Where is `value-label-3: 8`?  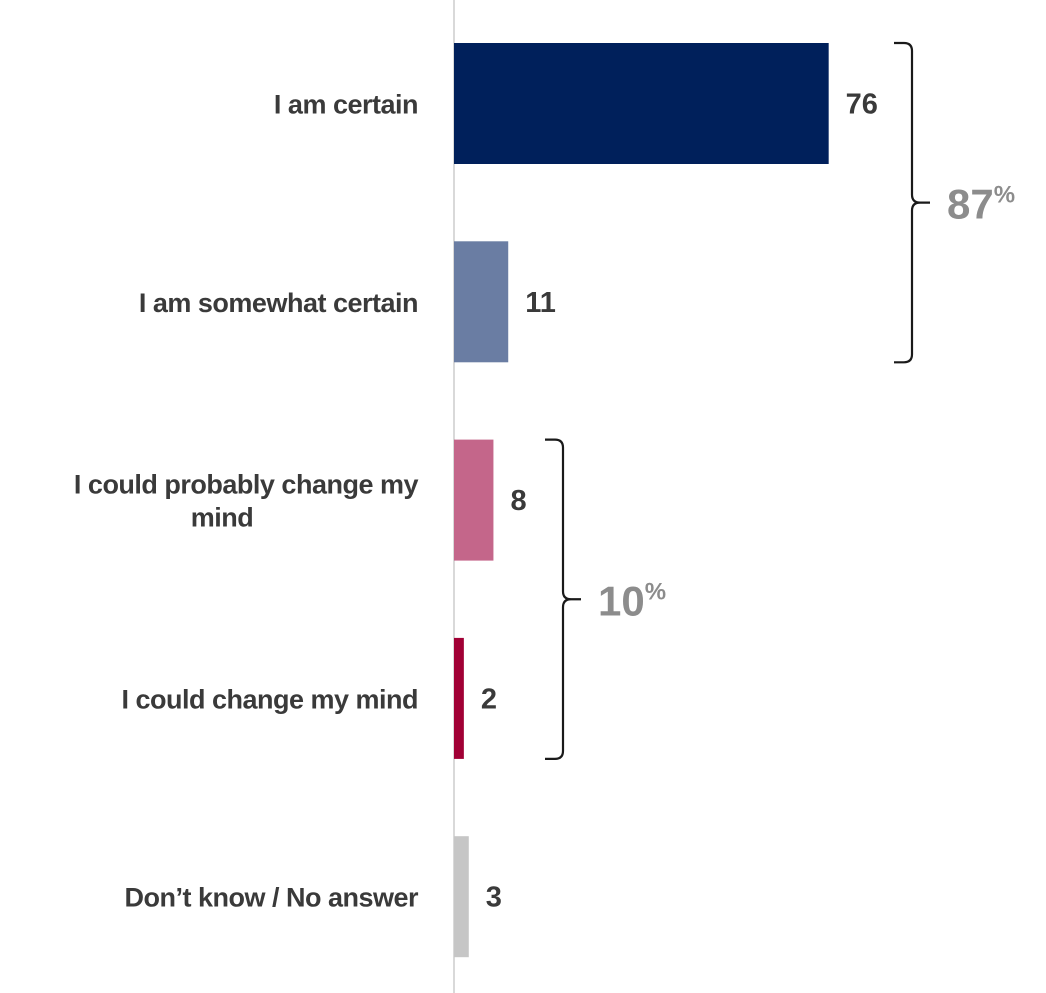 value-label-3: 8 is located at coordinates (518, 501).